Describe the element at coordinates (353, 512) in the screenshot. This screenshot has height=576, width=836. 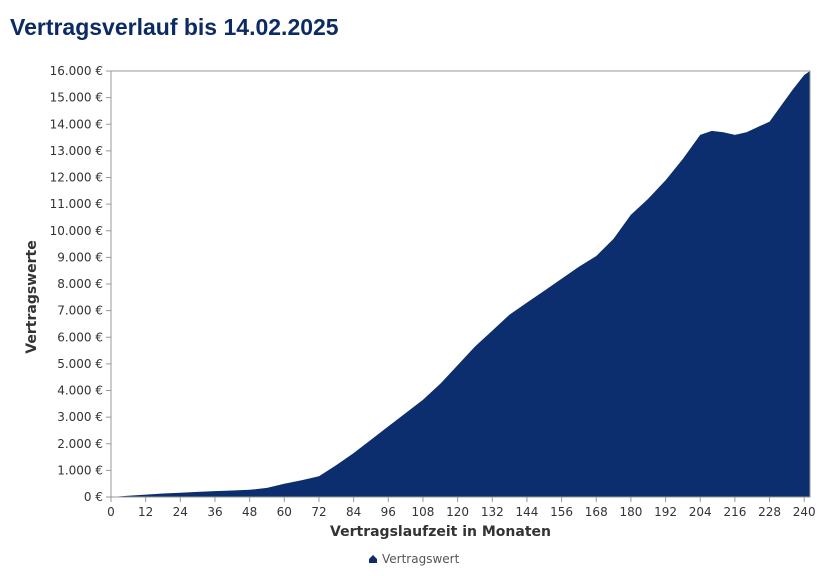
I see `x-tick-label: 84` at that location.